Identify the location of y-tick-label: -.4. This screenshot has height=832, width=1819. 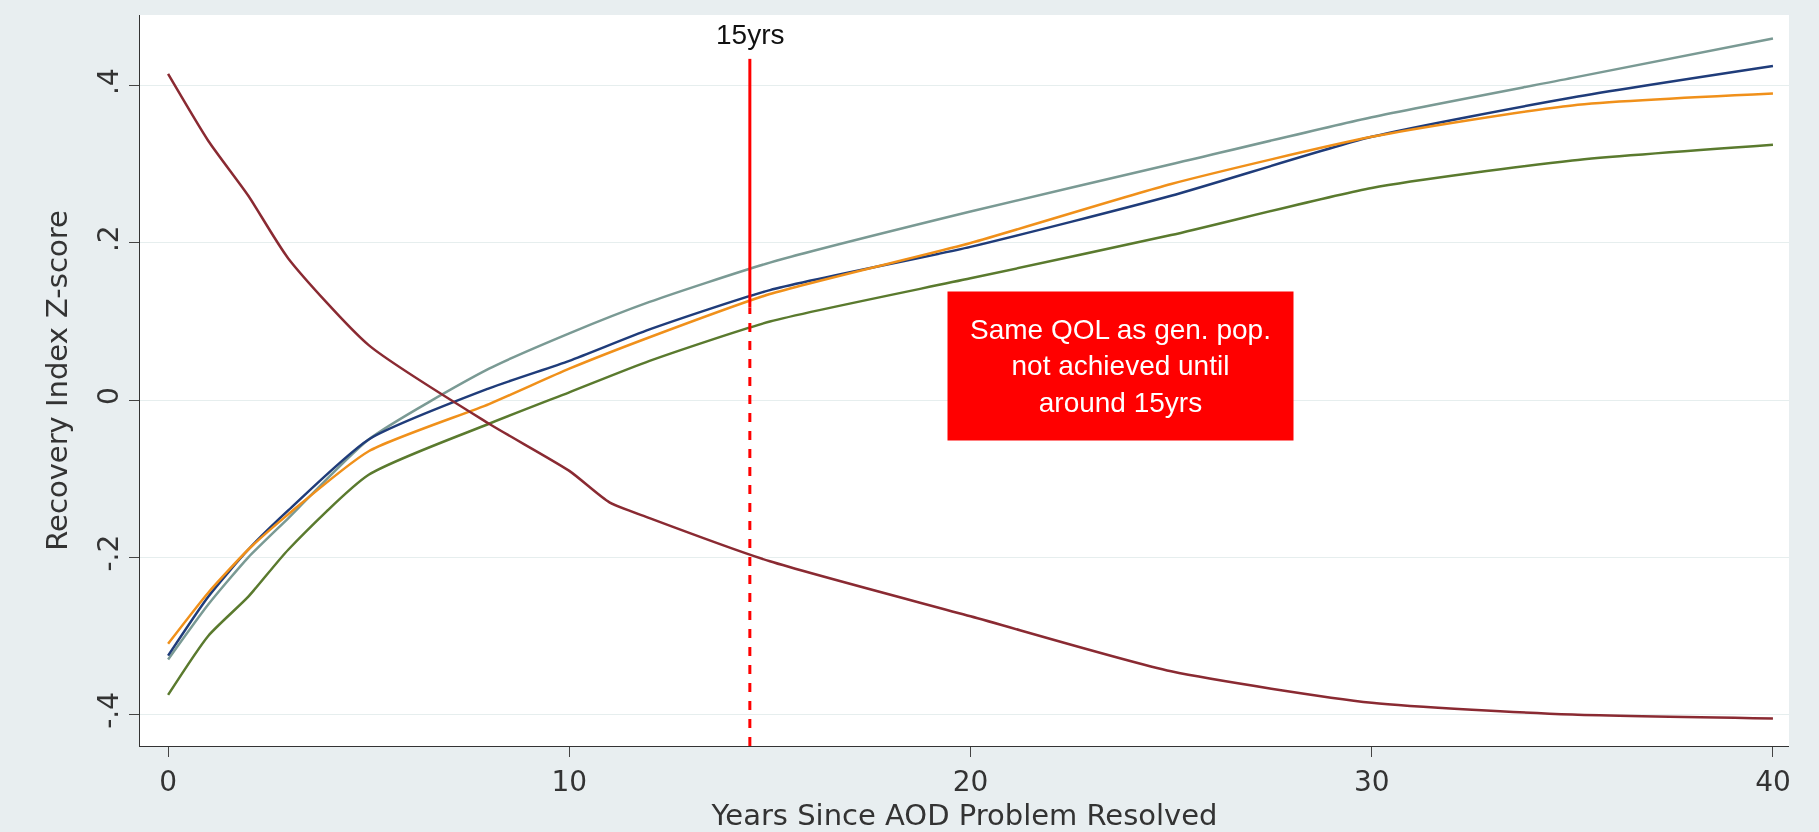
(108, 710).